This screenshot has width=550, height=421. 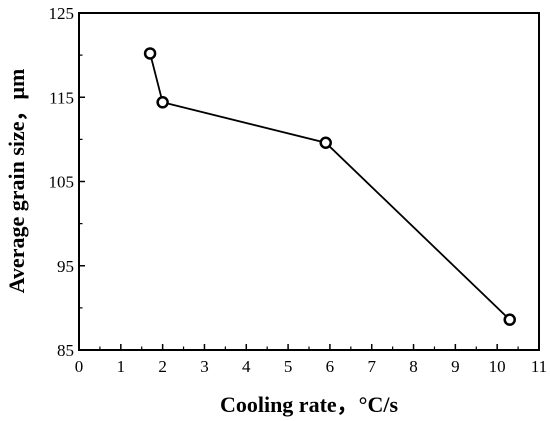 I want to click on x-axis-ticks: 0 1 2 3 4 5 6 7 8 9 10 11, so click(x=311, y=360).